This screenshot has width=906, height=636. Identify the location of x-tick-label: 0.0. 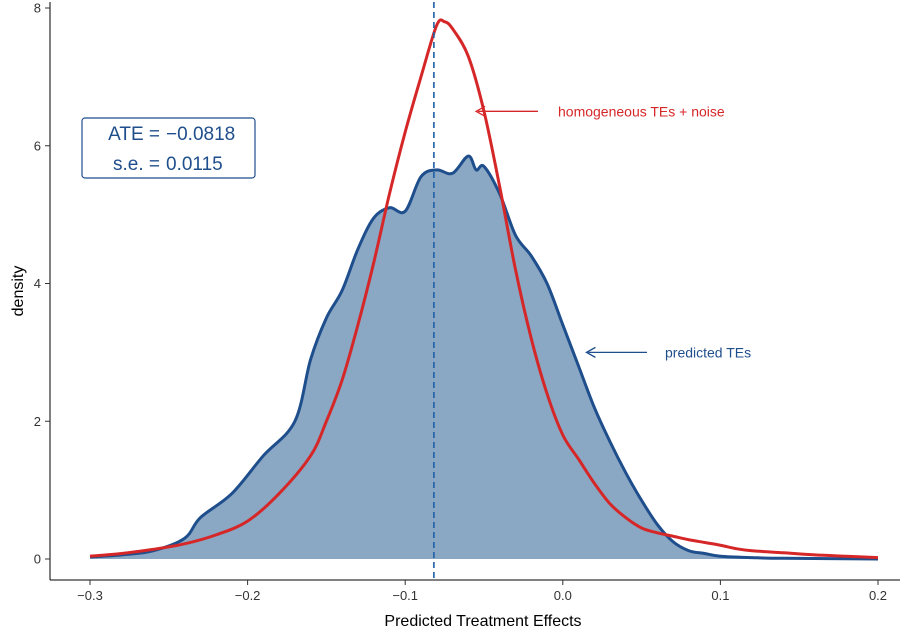
(563, 595).